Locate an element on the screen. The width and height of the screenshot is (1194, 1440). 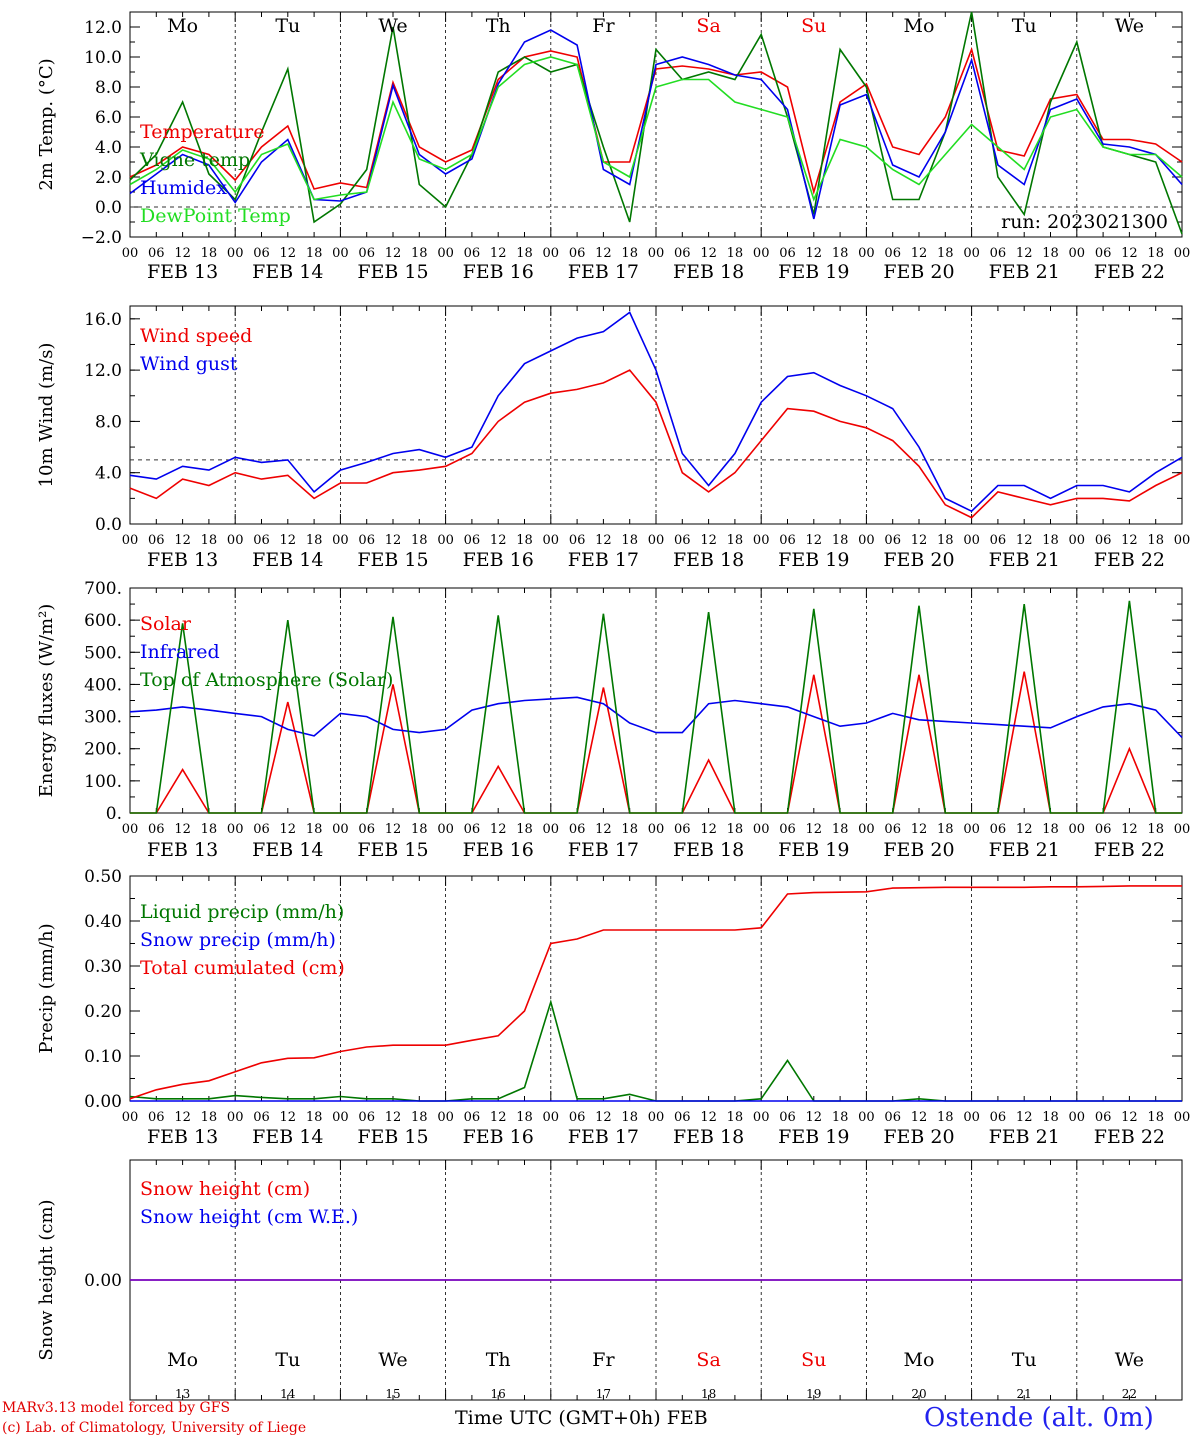
legend-entry: Snow height (cm W.E.) is located at coordinates (249, 1217).